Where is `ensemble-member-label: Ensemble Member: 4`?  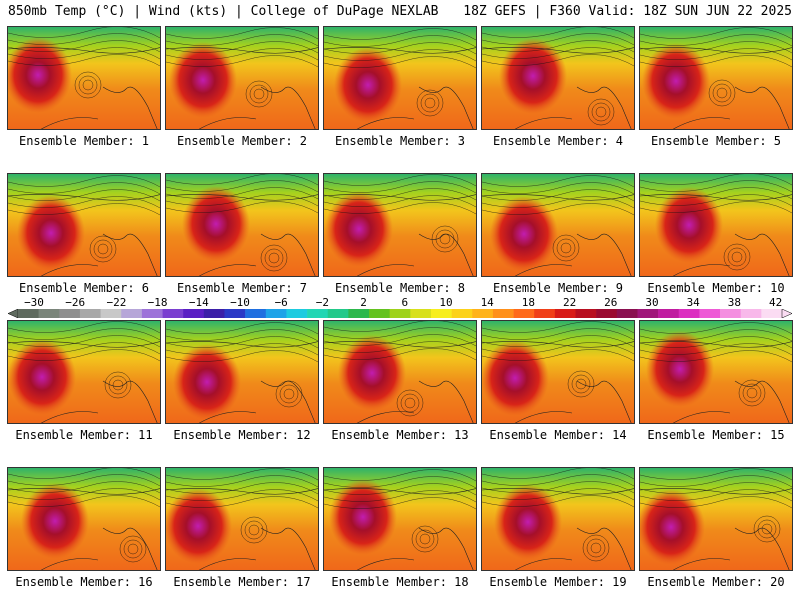
ensemble-member-label: Ensemble Member: 4 is located at coordinates (558, 141).